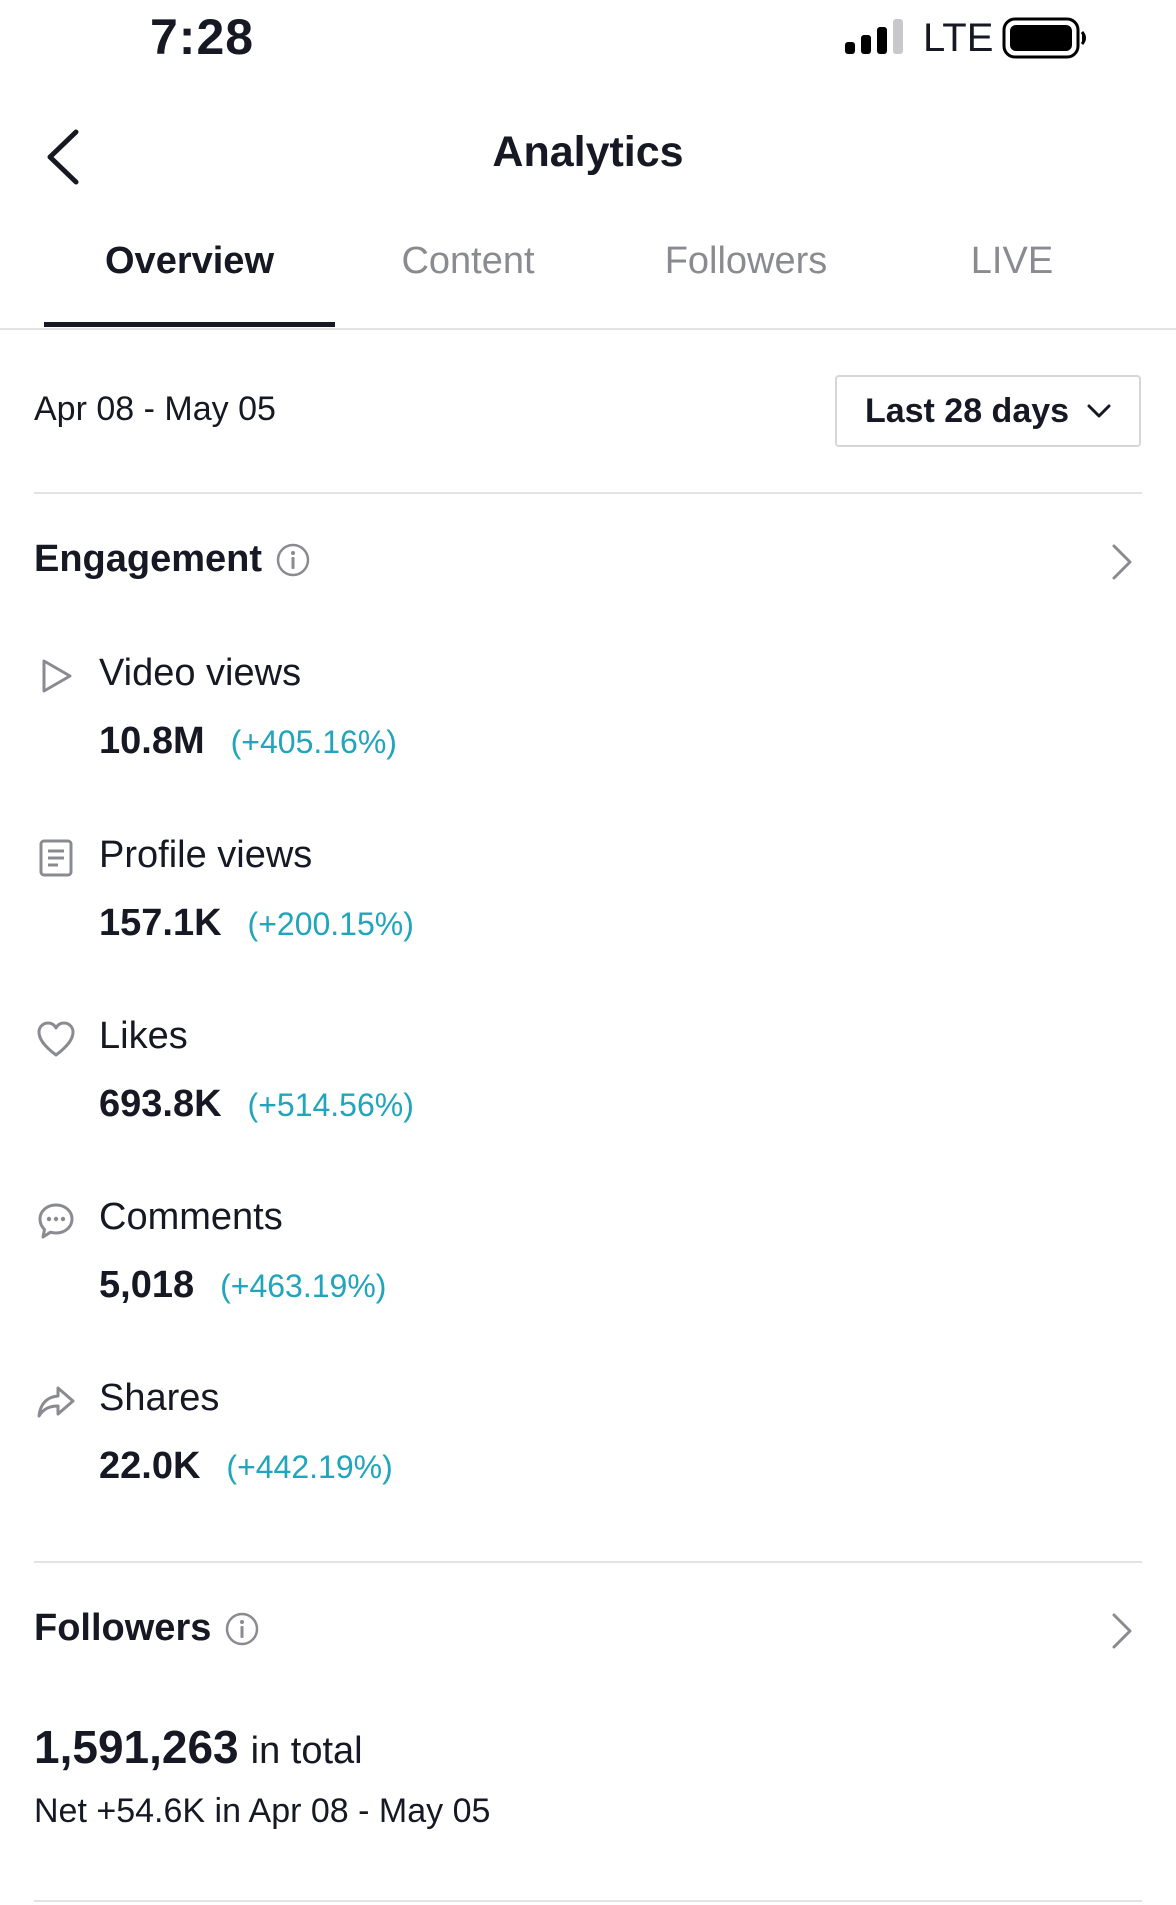 The width and height of the screenshot is (1176, 1905). Describe the element at coordinates (159, 1398) in the screenshot. I see `metric-label-shares: Shares` at that location.